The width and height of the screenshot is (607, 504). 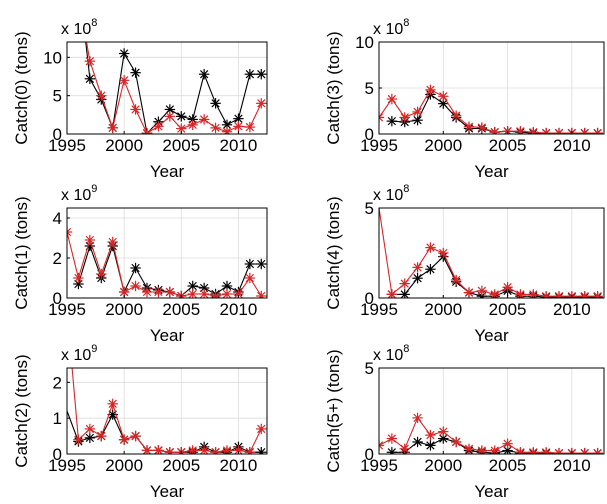 I want to click on y-axis-label: Catch(5+) (tons), so click(x=333, y=410).